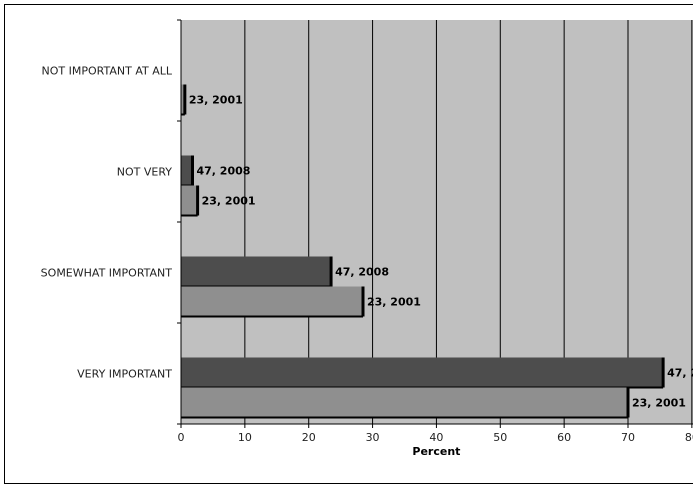 The width and height of the screenshot is (693, 484). I want to click on x-axis-title: Percent, so click(436, 451).